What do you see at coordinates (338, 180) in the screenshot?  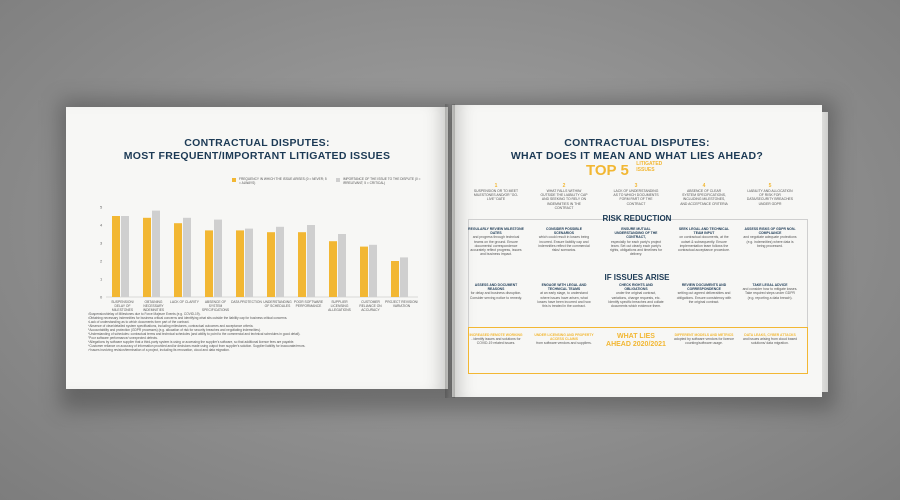 I see `legend-swatch-importance` at bounding box center [338, 180].